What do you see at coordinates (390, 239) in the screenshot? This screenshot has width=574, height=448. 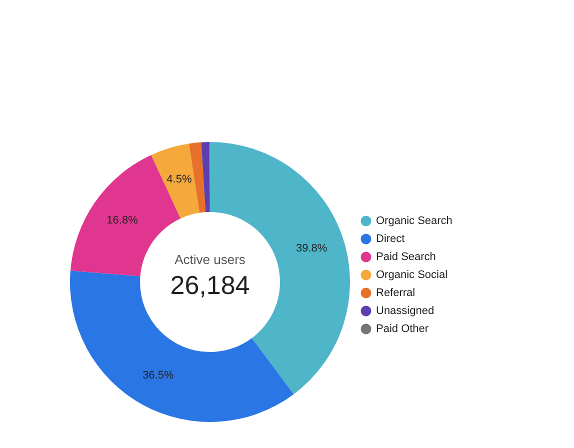 I see `legend-label: Direct` at bounding box center [390, 239].